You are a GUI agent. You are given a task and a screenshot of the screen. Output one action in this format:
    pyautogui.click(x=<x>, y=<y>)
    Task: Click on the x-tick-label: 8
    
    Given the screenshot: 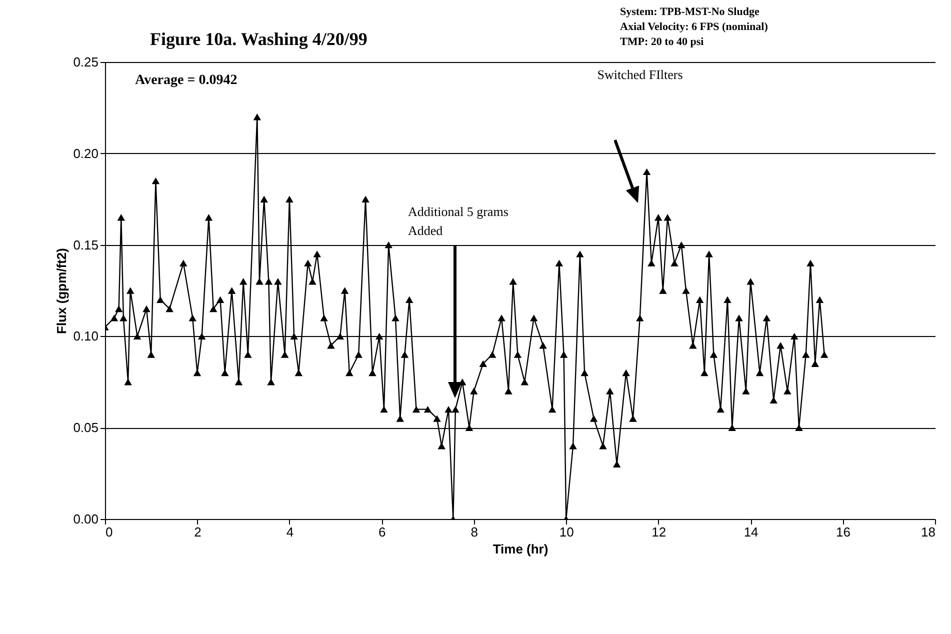 What is the action you would take?
    pyautogui.click(x=474, y=532)
    